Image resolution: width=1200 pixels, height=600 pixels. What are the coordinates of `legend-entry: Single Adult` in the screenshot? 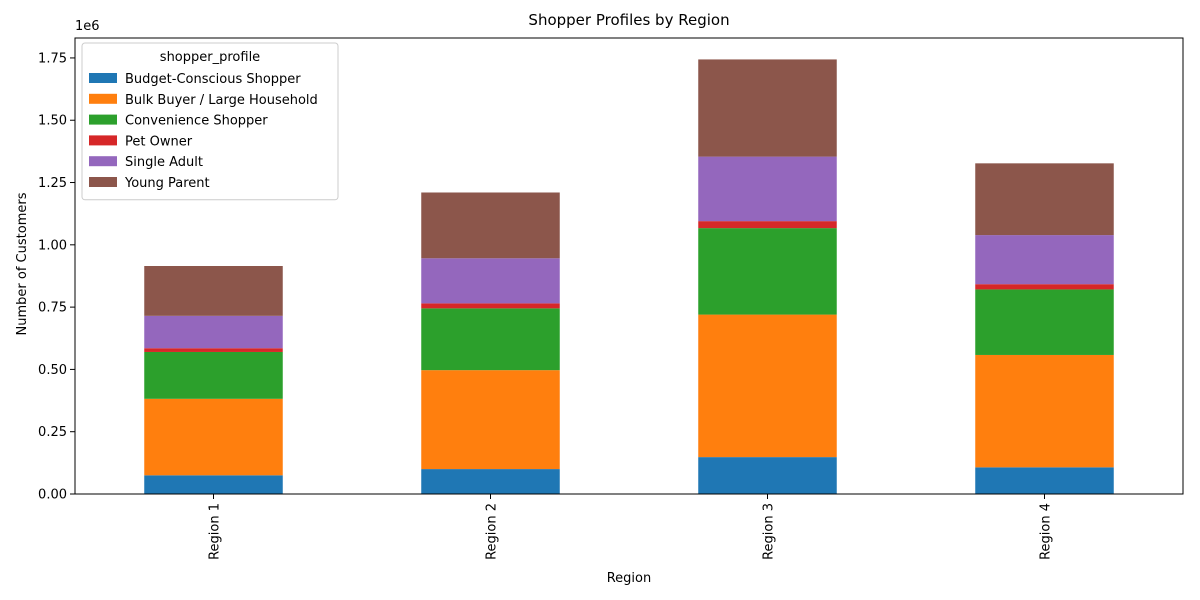 It's located at (164, 162).